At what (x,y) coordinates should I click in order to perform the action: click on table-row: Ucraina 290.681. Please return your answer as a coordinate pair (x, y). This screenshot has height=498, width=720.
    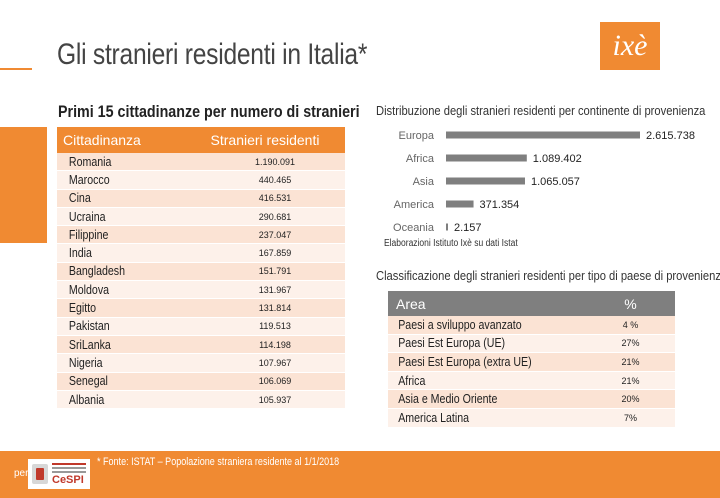
    Looking at the image, I should click on (201, 217).